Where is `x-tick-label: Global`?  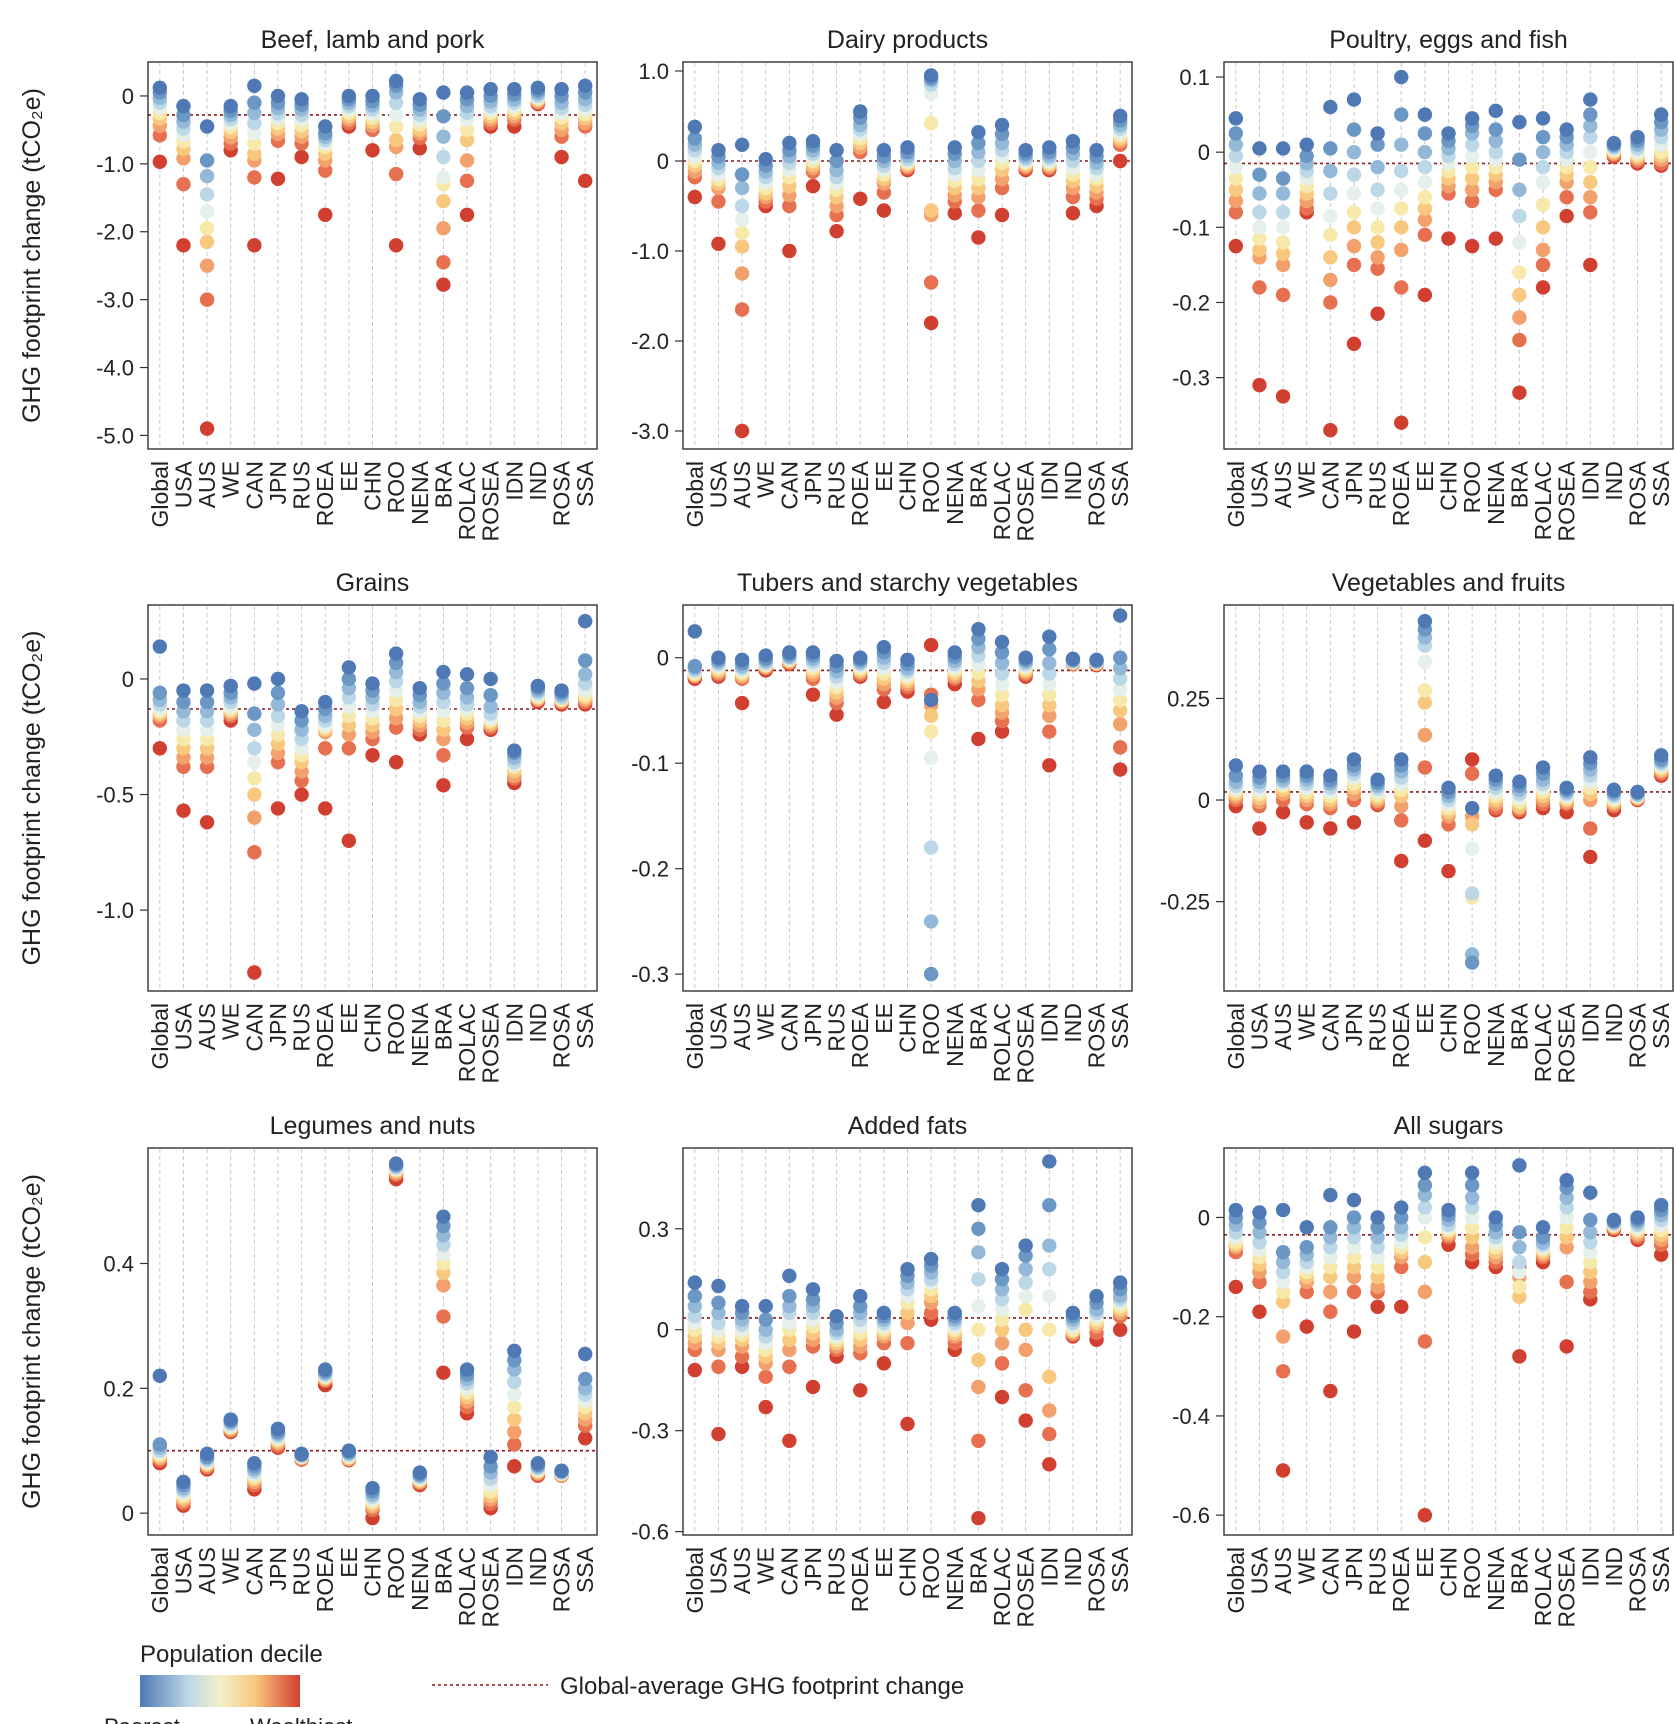
x-tick-label: Global is located at coordinates (695, 494).